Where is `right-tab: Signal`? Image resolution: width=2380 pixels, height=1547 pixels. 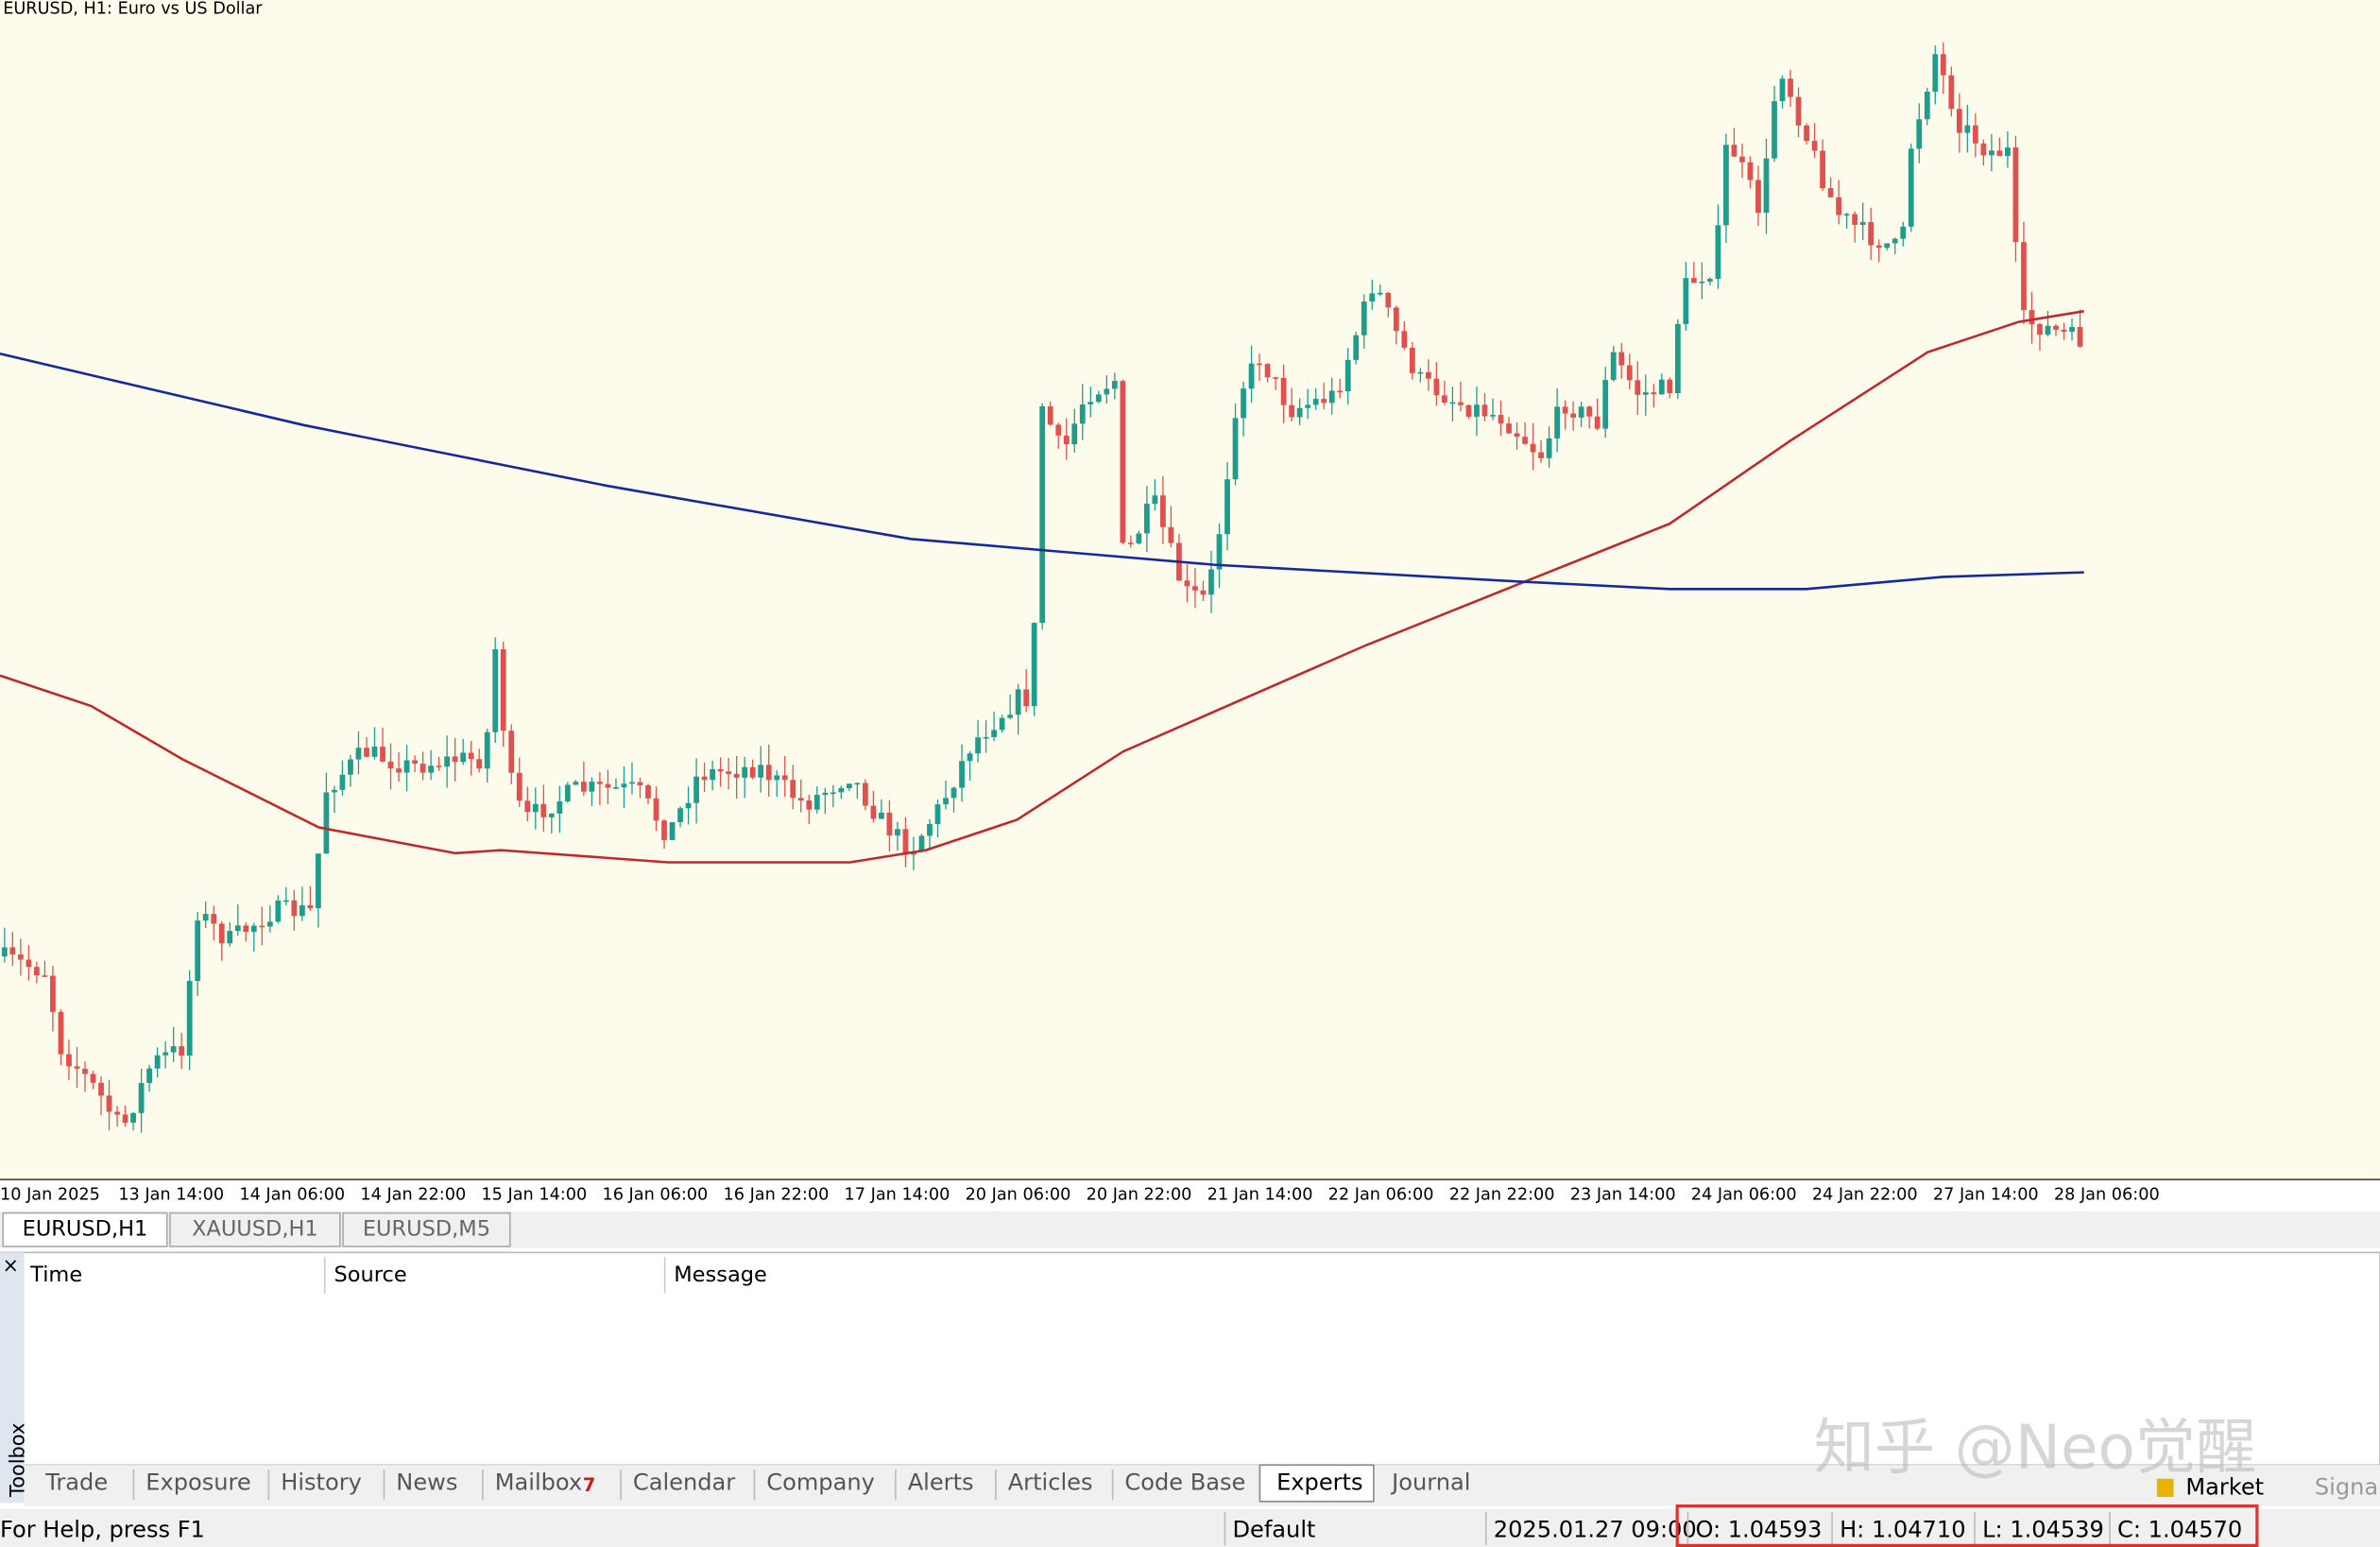
right-tab: Signal is located at coordinates (2347, 1486).